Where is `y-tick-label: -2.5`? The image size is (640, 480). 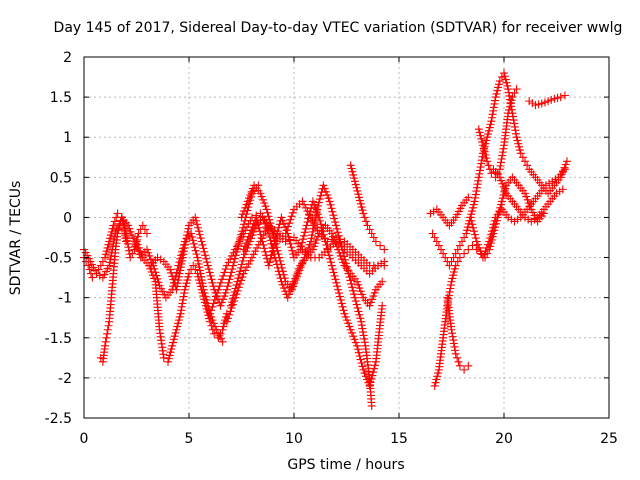 y-tick-label: -2.5 is located at coordinates (58, 419).